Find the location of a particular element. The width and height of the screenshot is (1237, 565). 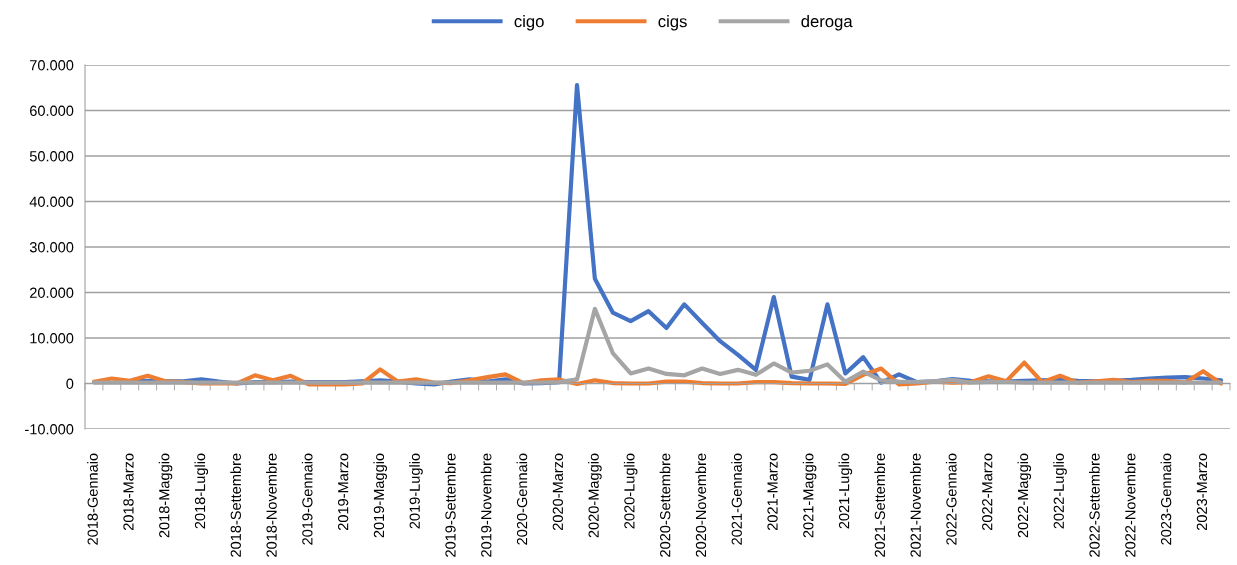

x-tick-label: 2023-Marzo is located at coordinates (1202, 492).